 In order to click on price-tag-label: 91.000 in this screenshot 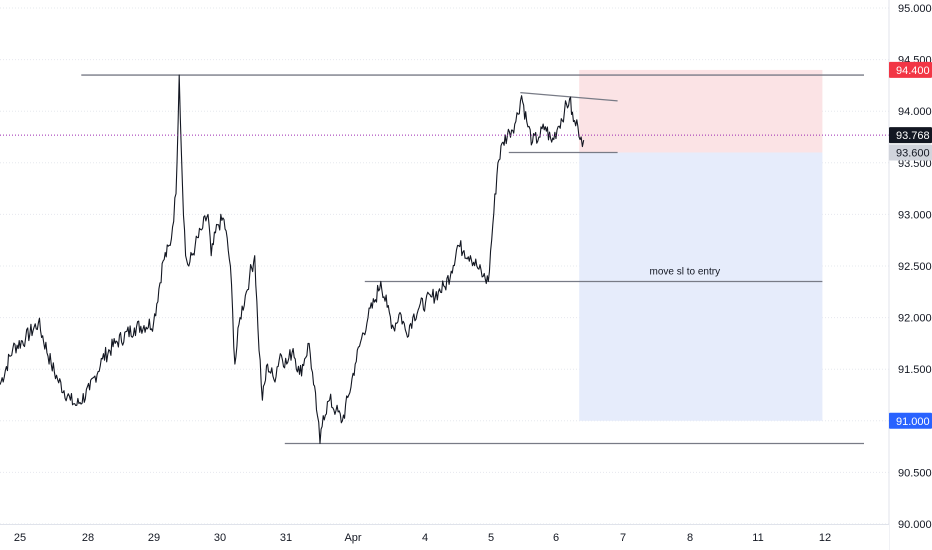, I will do `click(913, 422)`.